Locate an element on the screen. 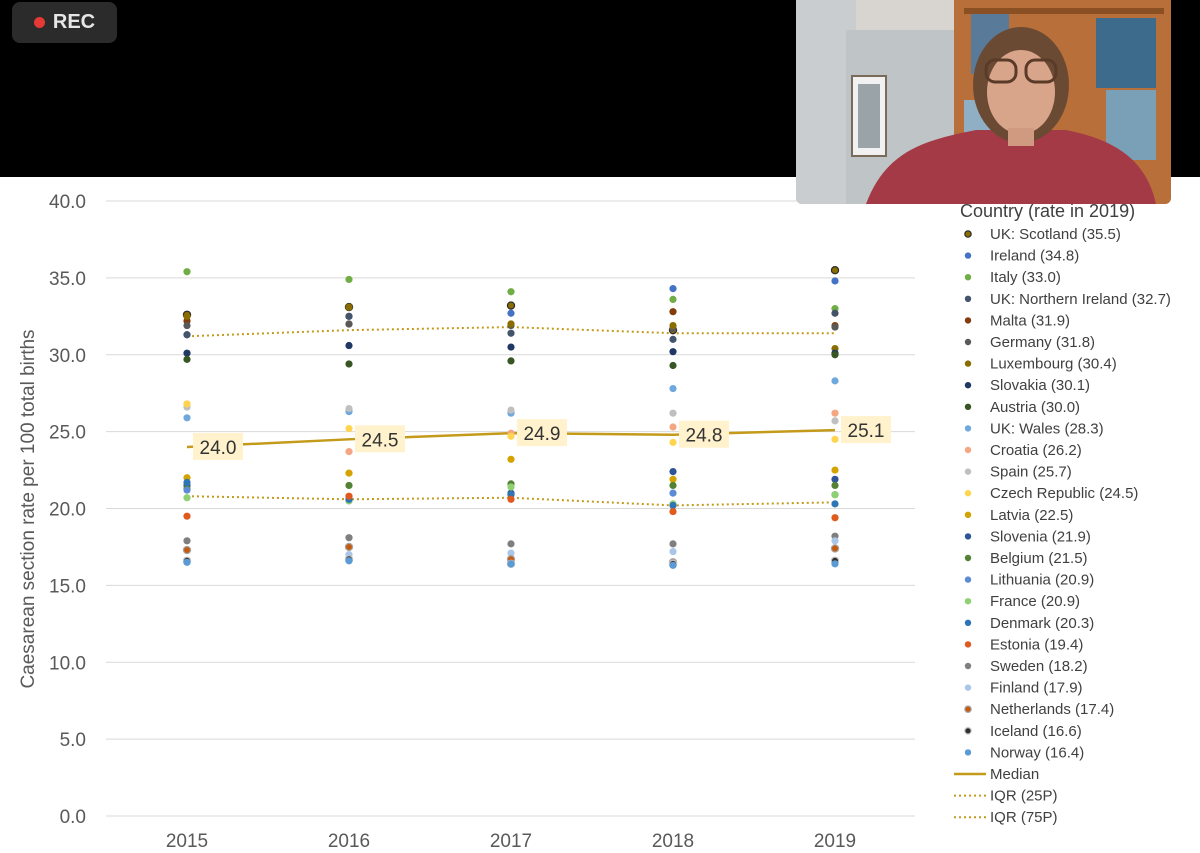 This screenshot has height=853, width=1200. y-tick-label: 20.0 is located at coordinates (67, 510).